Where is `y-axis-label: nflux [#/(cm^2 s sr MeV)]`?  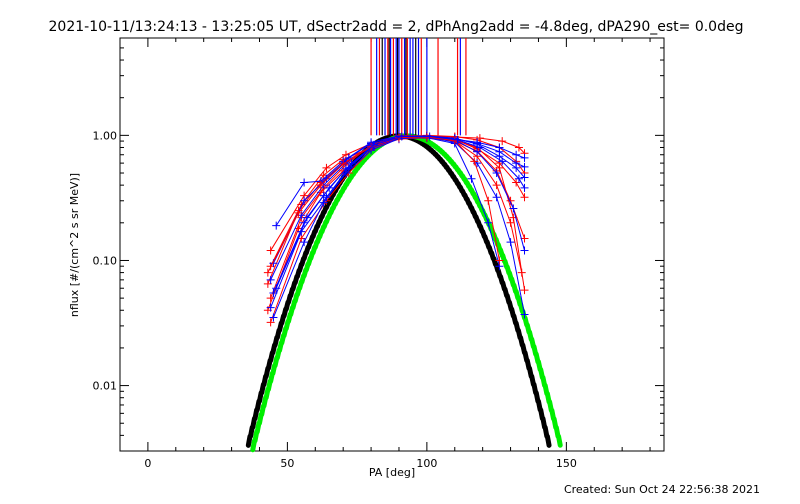 y-axis-label: nflux [#/(cm^2 s sr MeV)] is located at coordinates (74, 245).